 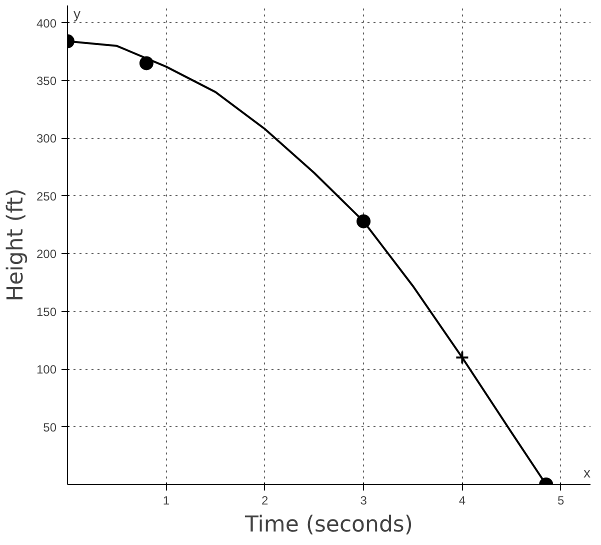 What do you see at coordinates (265, 501) in the screenshot?
I see `x-tick-label: 2` at bounding box center [265, 501].